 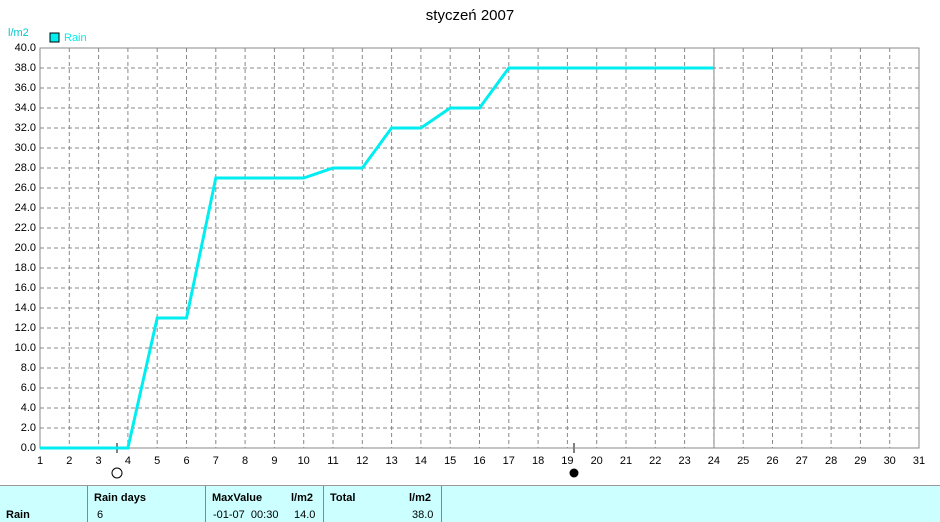 I want to click on x-tick-label: 3, so click(x=99, y=461).